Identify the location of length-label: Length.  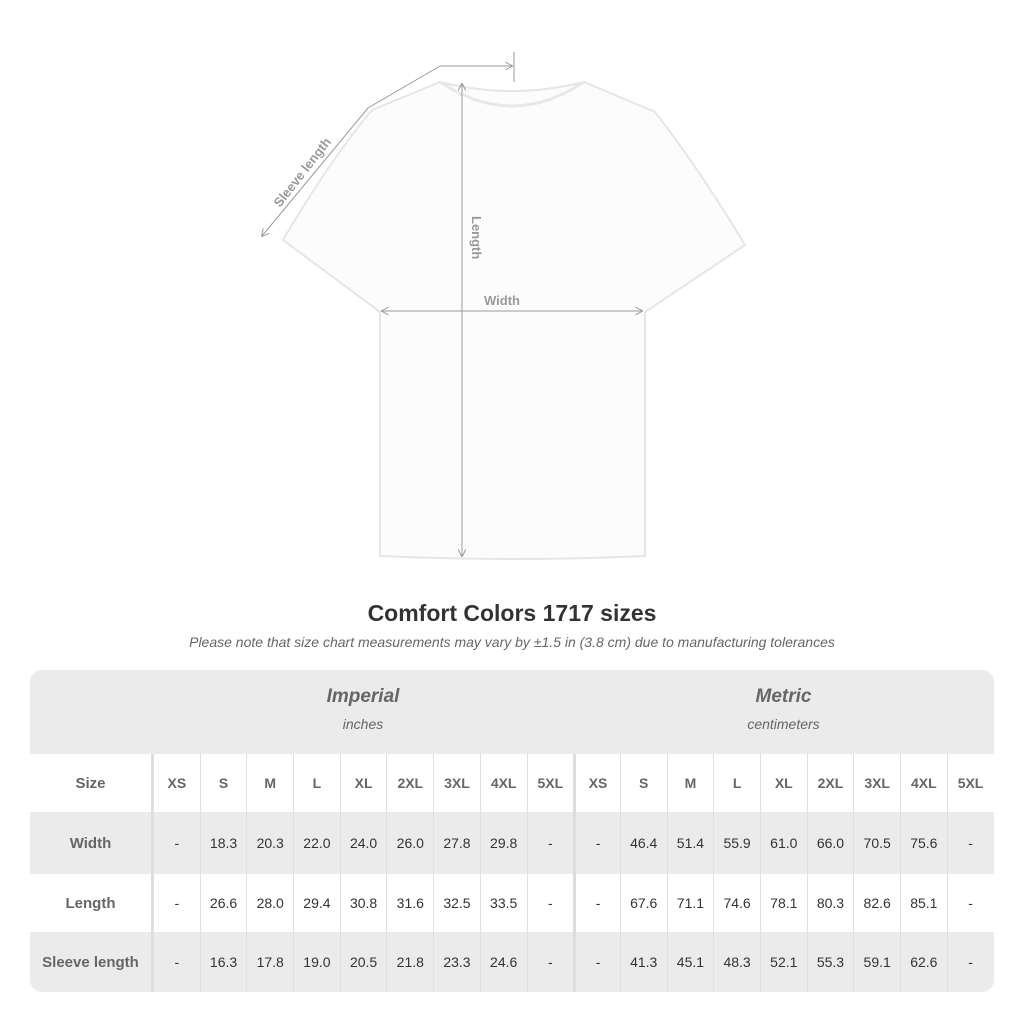
(476, 237).